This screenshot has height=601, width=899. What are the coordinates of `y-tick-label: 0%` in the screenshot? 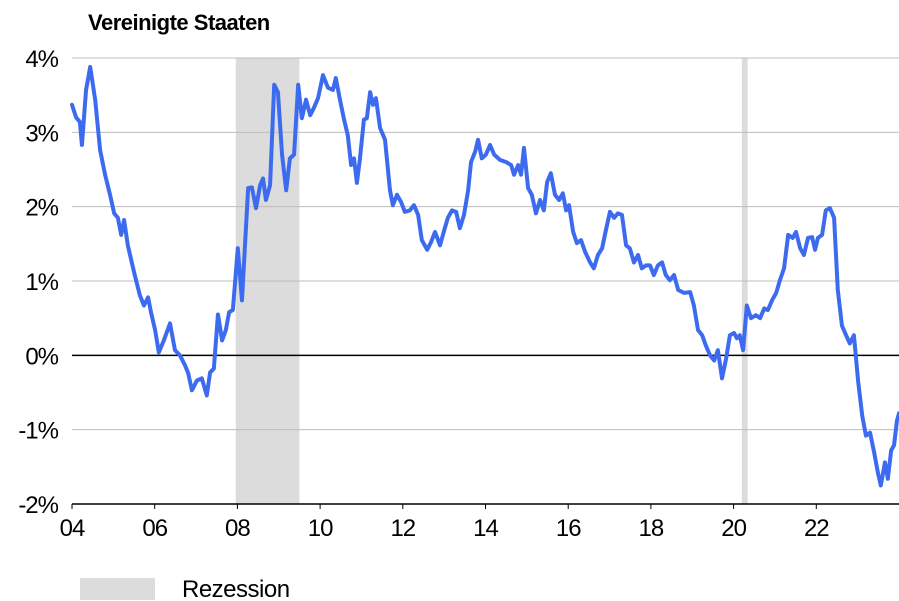 It's located at (41, 356).